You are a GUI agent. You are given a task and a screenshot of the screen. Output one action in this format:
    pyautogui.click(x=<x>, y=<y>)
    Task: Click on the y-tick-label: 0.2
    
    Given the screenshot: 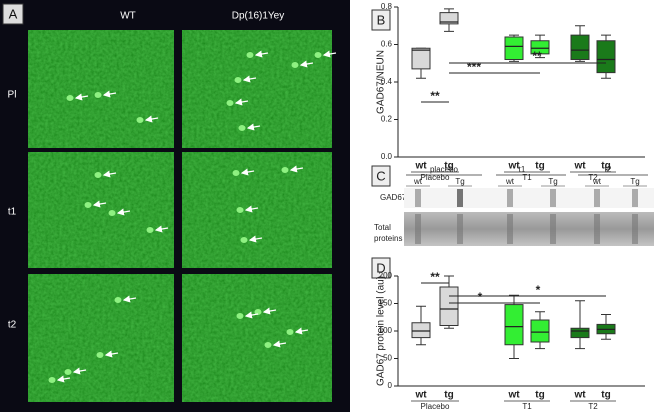 What is the action you would take?
    pyautogui.click(x=387, y=119)
    